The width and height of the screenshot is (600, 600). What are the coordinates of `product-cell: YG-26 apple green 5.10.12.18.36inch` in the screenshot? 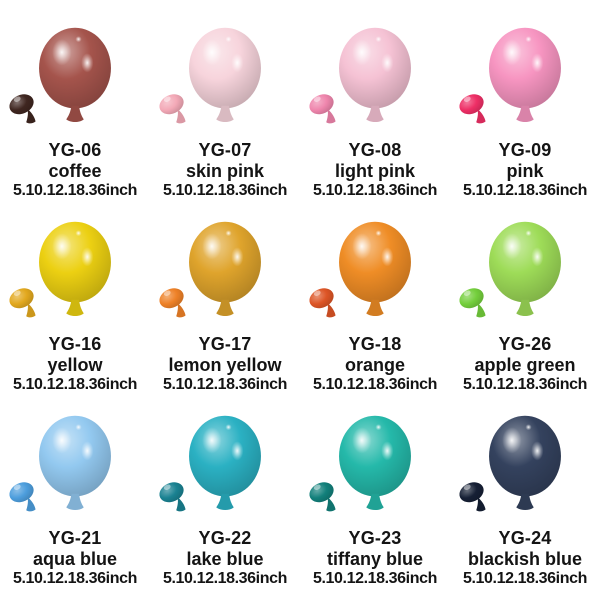 It's located at (525, 299).